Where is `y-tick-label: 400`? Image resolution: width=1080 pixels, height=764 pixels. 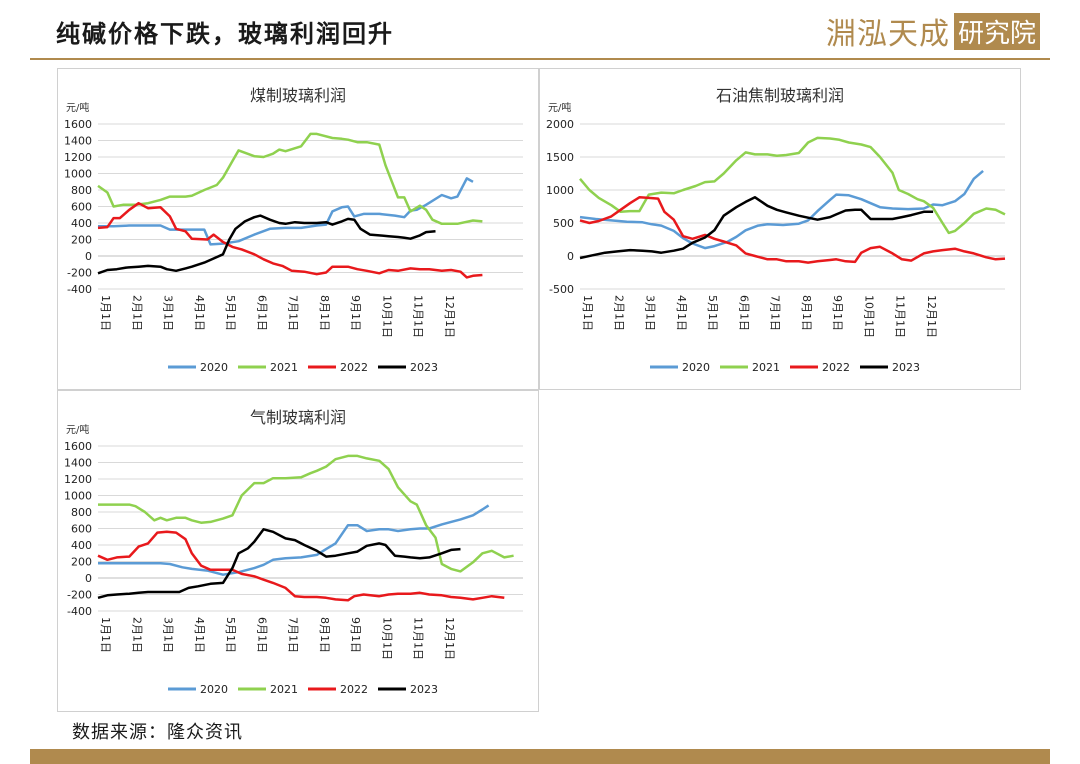
y-tick-label: 400 is located at coordinates (81, 545).